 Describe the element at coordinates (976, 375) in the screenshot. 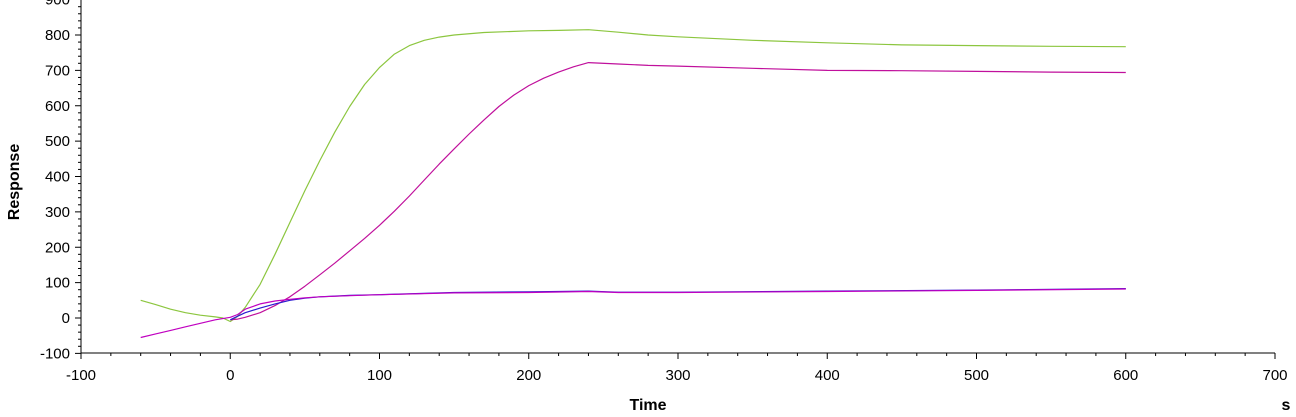

I see `x-tick-label: 500` at that location.